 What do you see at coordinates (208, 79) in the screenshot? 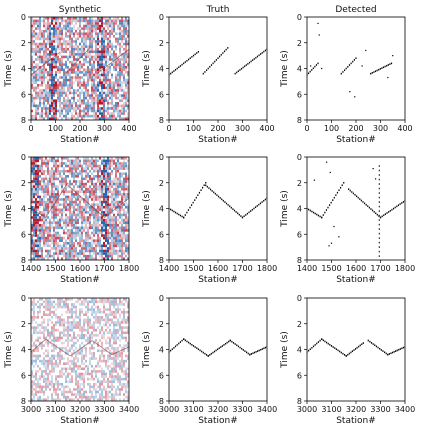
I see `subplot-scatter-1-2: 0 100 200 300 400 0 2 4 6 8 Station# Time (s)` at bounding box center [208, 79].